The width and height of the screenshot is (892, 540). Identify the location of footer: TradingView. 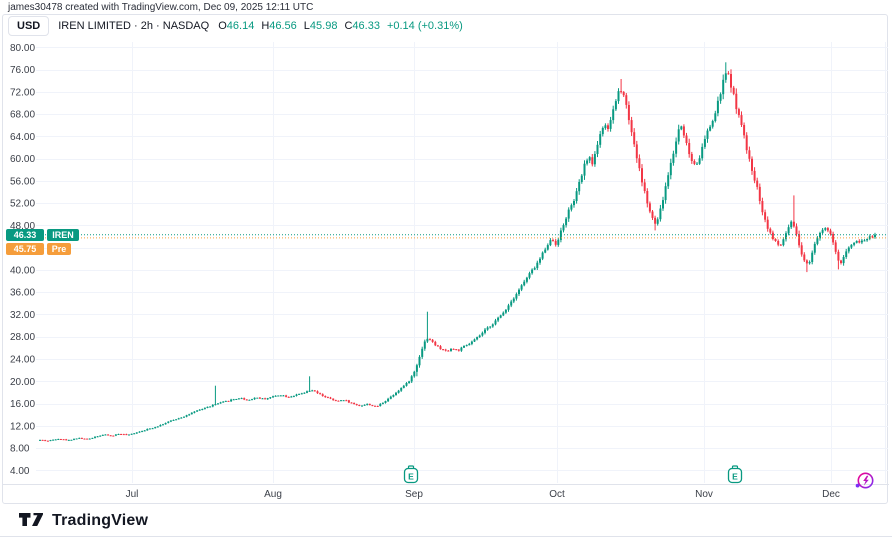
(83, 521).